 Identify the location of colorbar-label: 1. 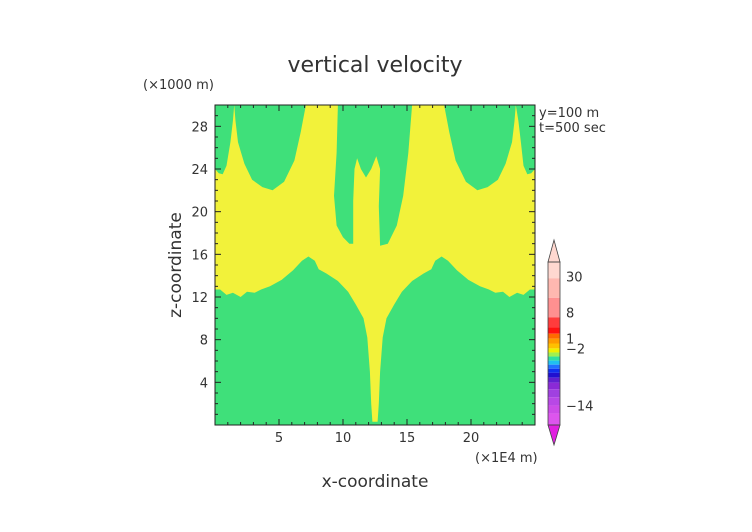
(570, 340).